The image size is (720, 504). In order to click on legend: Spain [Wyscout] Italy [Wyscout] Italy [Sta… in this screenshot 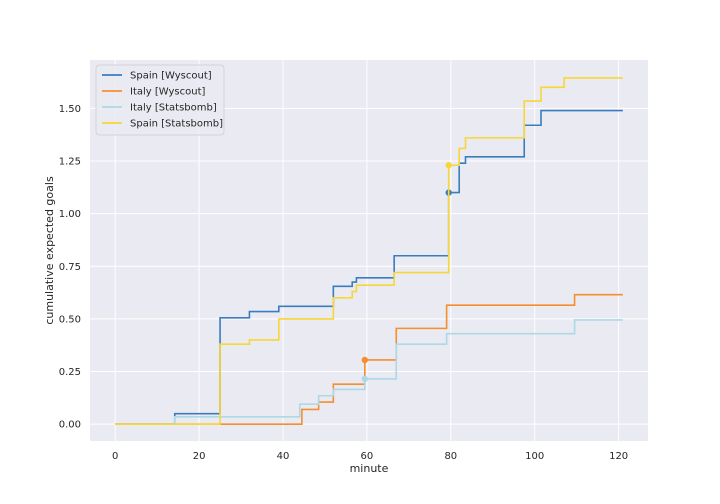, I will do `click(160, 100)`.